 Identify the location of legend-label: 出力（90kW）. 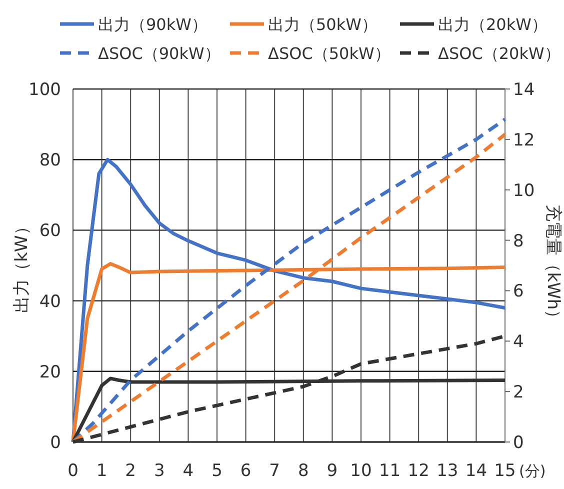
(153, 24).